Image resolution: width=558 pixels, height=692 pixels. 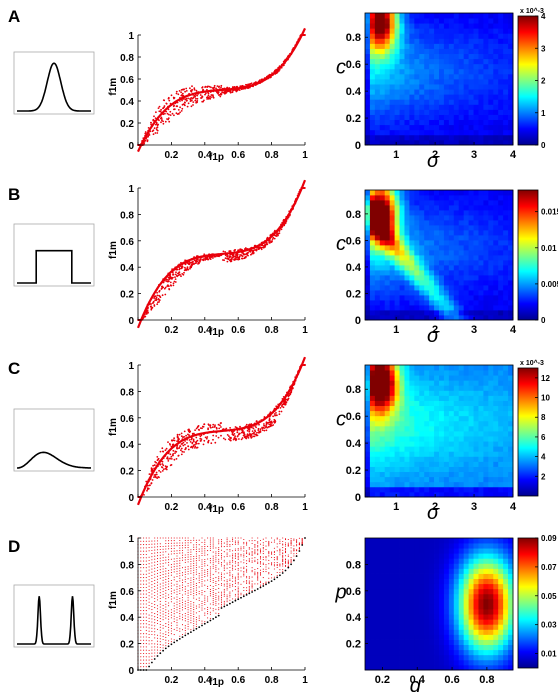 I want to click on distribution-curve, so click(x=54, y=460).